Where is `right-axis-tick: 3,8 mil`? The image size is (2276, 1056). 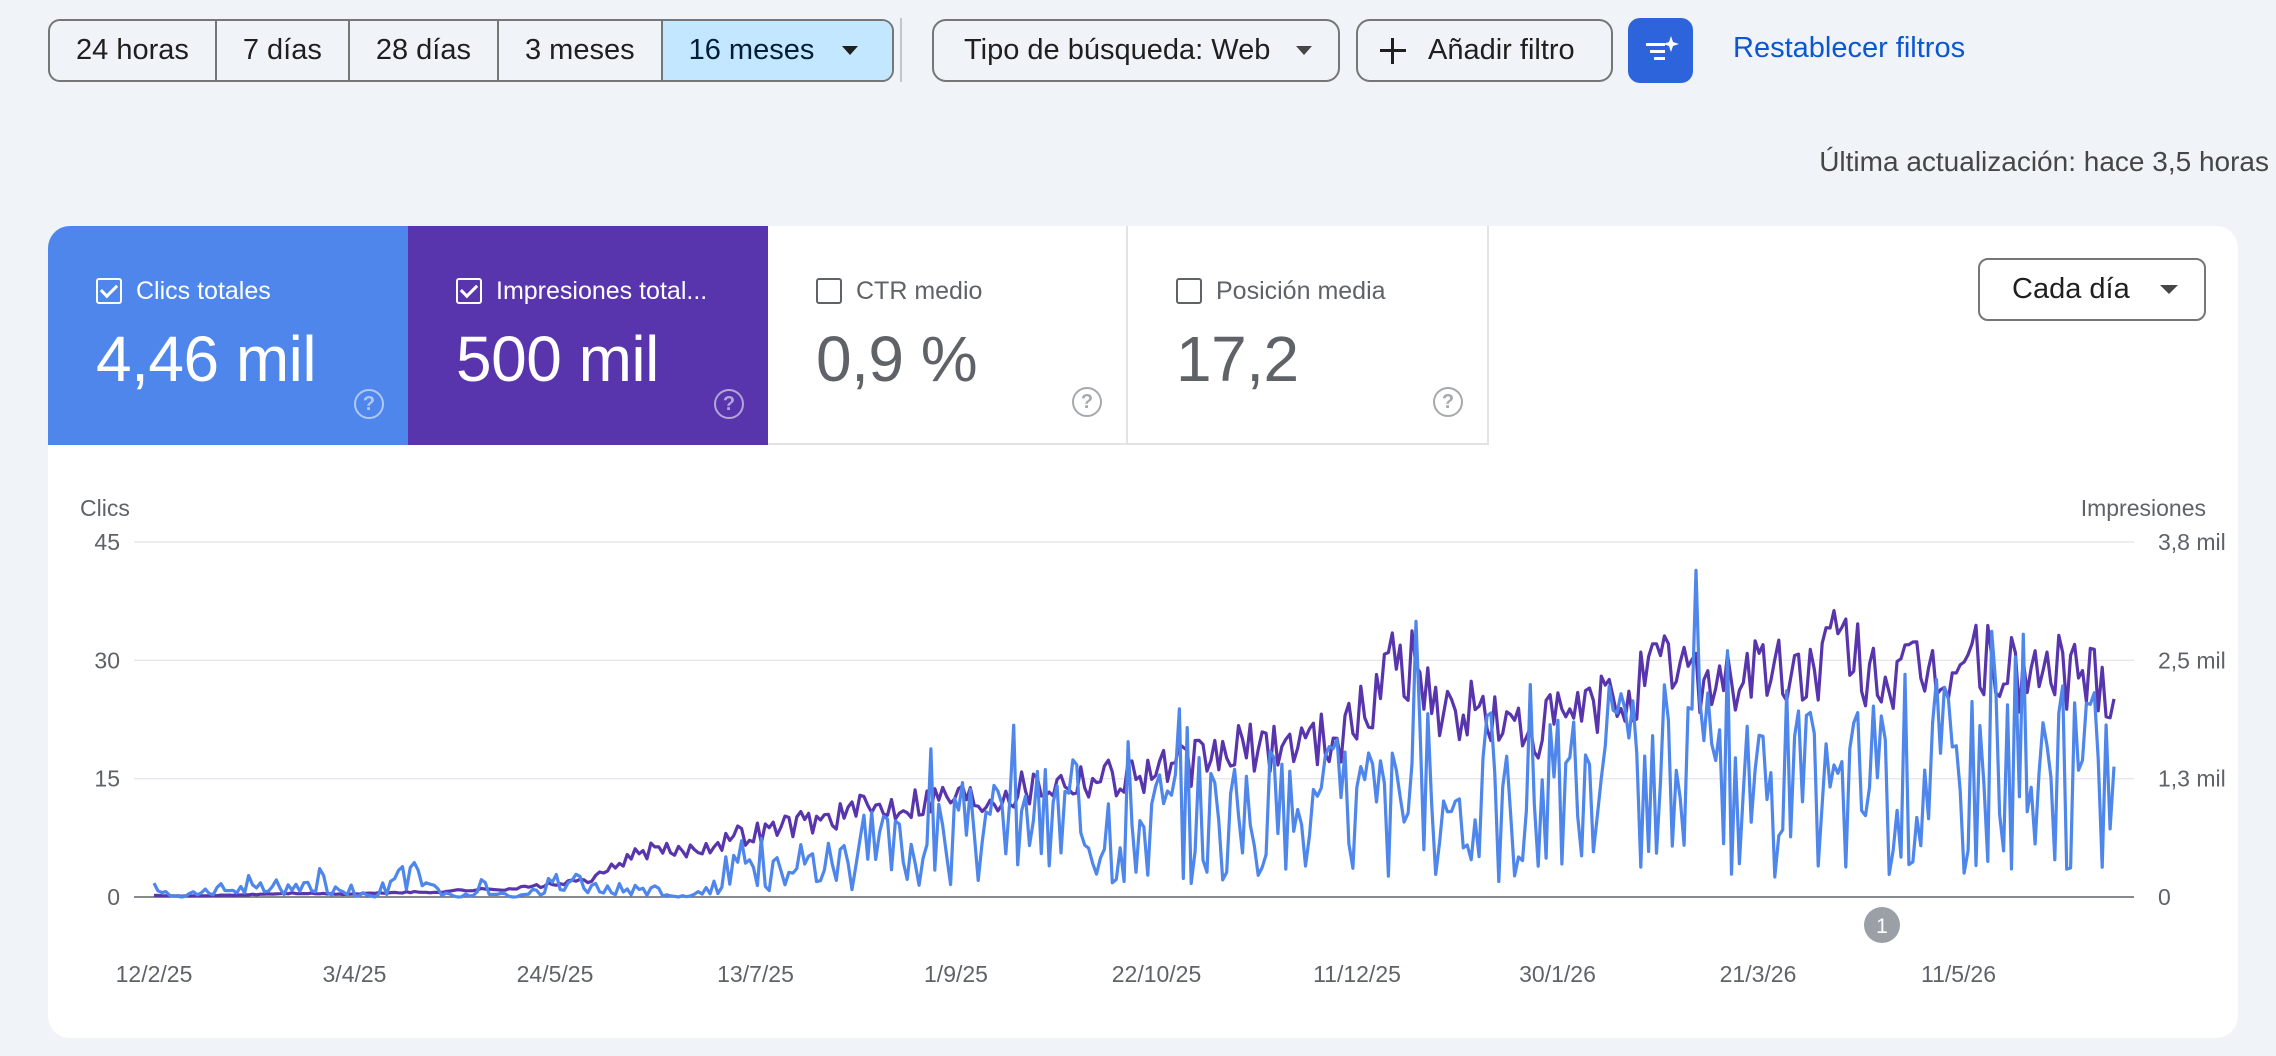 right-axis-tick: 3,8 mil is located at coordinates (2192, 542).